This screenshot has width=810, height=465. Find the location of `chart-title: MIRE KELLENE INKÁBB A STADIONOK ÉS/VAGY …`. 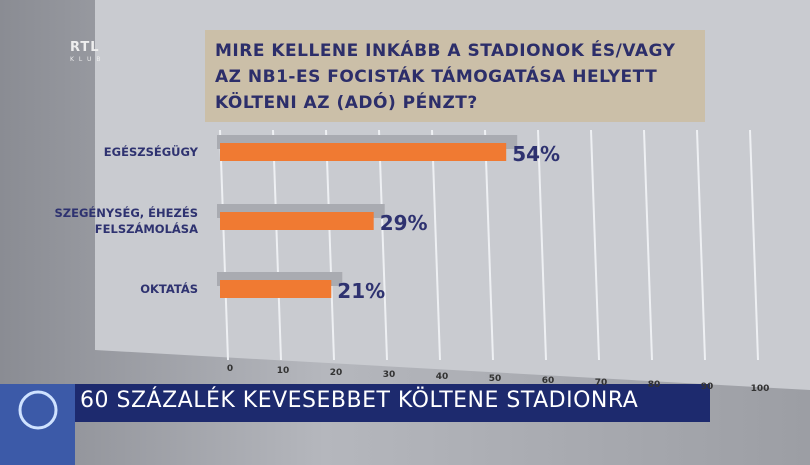

chart-title: MIRE KELLENE INKÁBB A STADIONOK ÉS/VAGY … is located at coordinates (445, 77).